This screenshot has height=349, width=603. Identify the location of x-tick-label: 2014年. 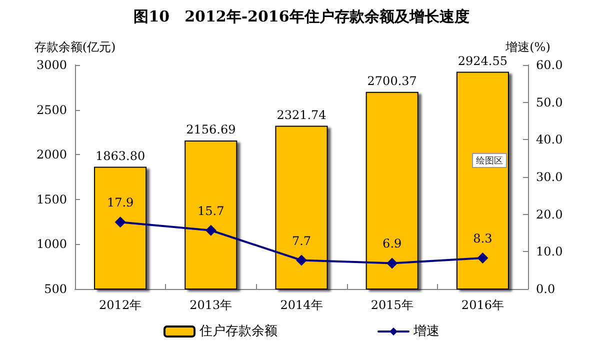
(301, 305).